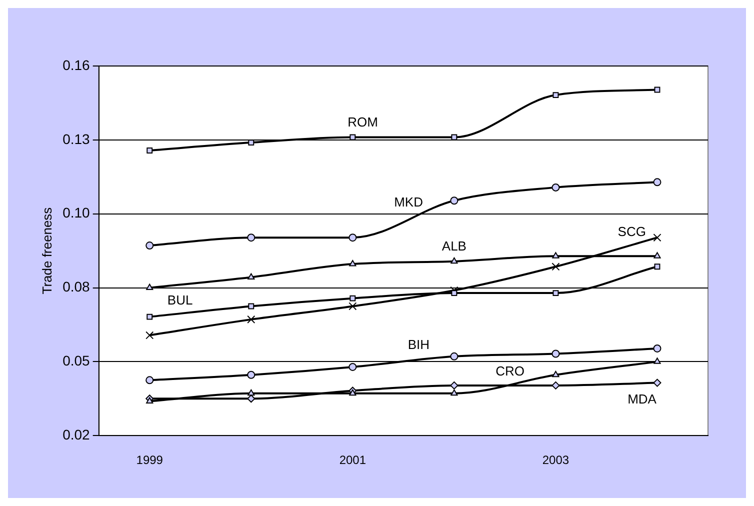 This screenshot has width=754, height=506. I want to click on y-tick-label: 0.02, so click(76, 434).